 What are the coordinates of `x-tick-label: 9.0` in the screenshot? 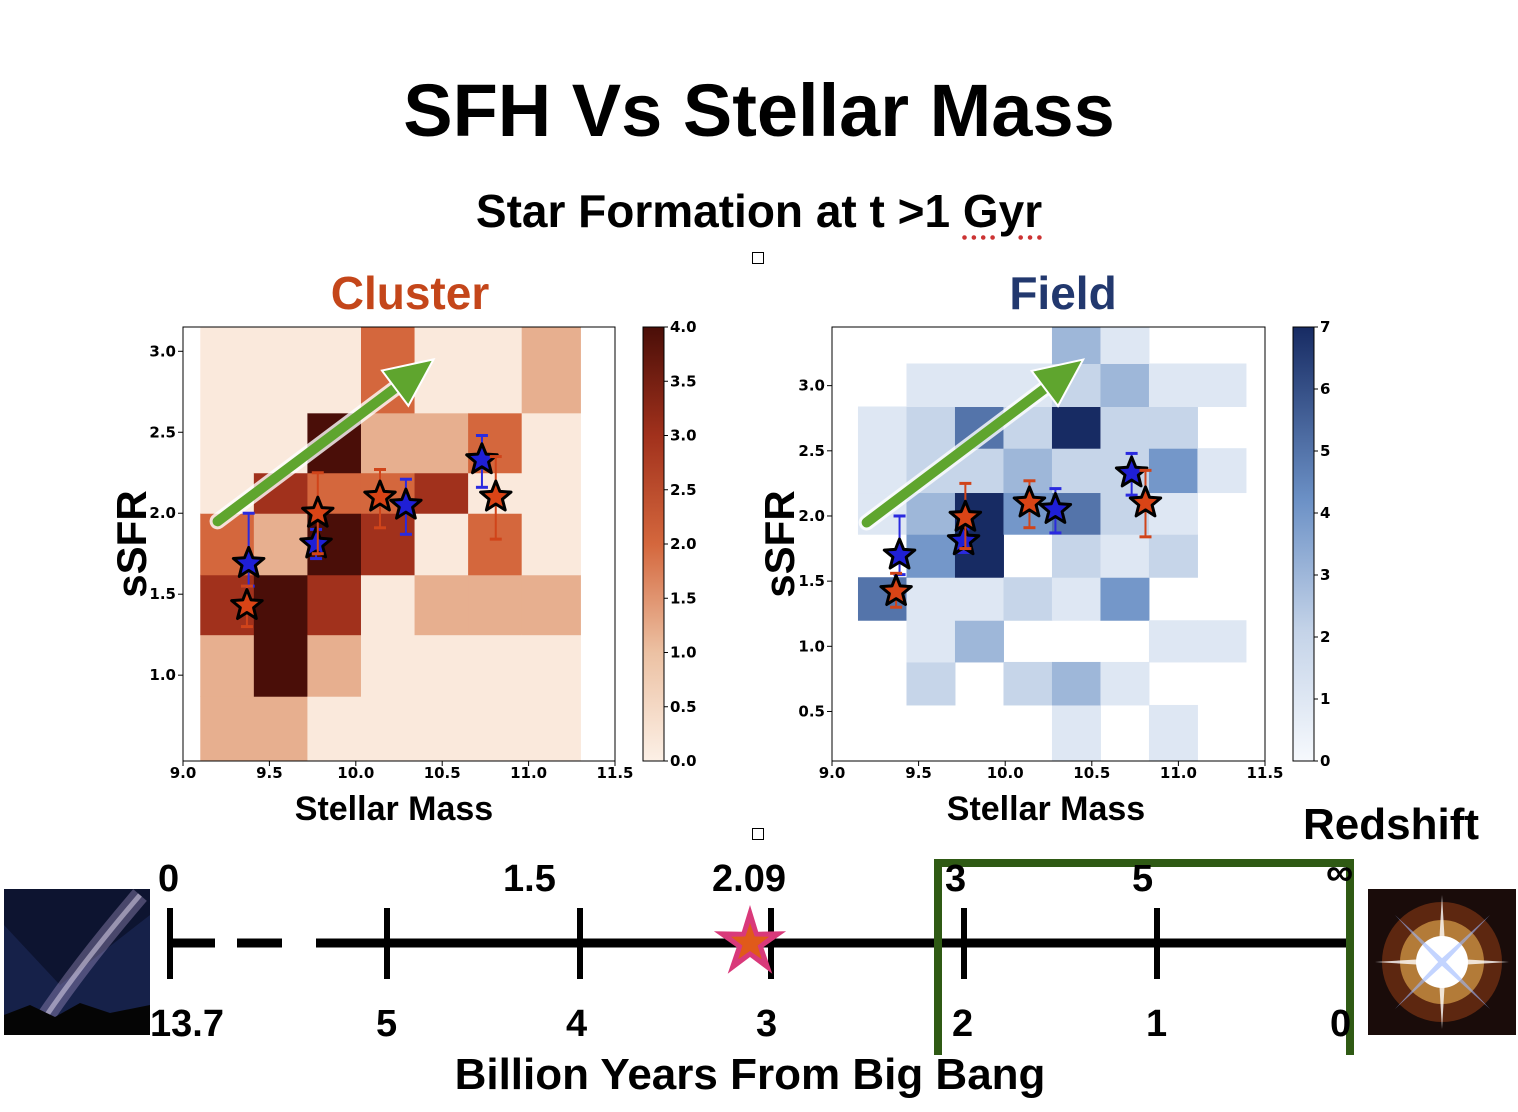 It's located at (183, 773).